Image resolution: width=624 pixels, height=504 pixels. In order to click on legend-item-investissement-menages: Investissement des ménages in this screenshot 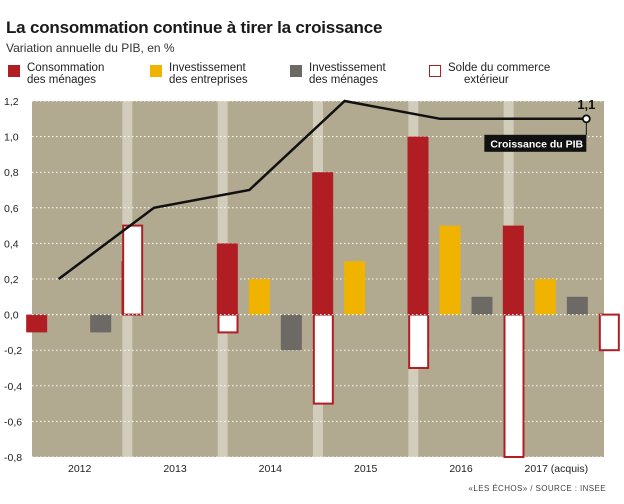, I will do `click(338, 74)`.